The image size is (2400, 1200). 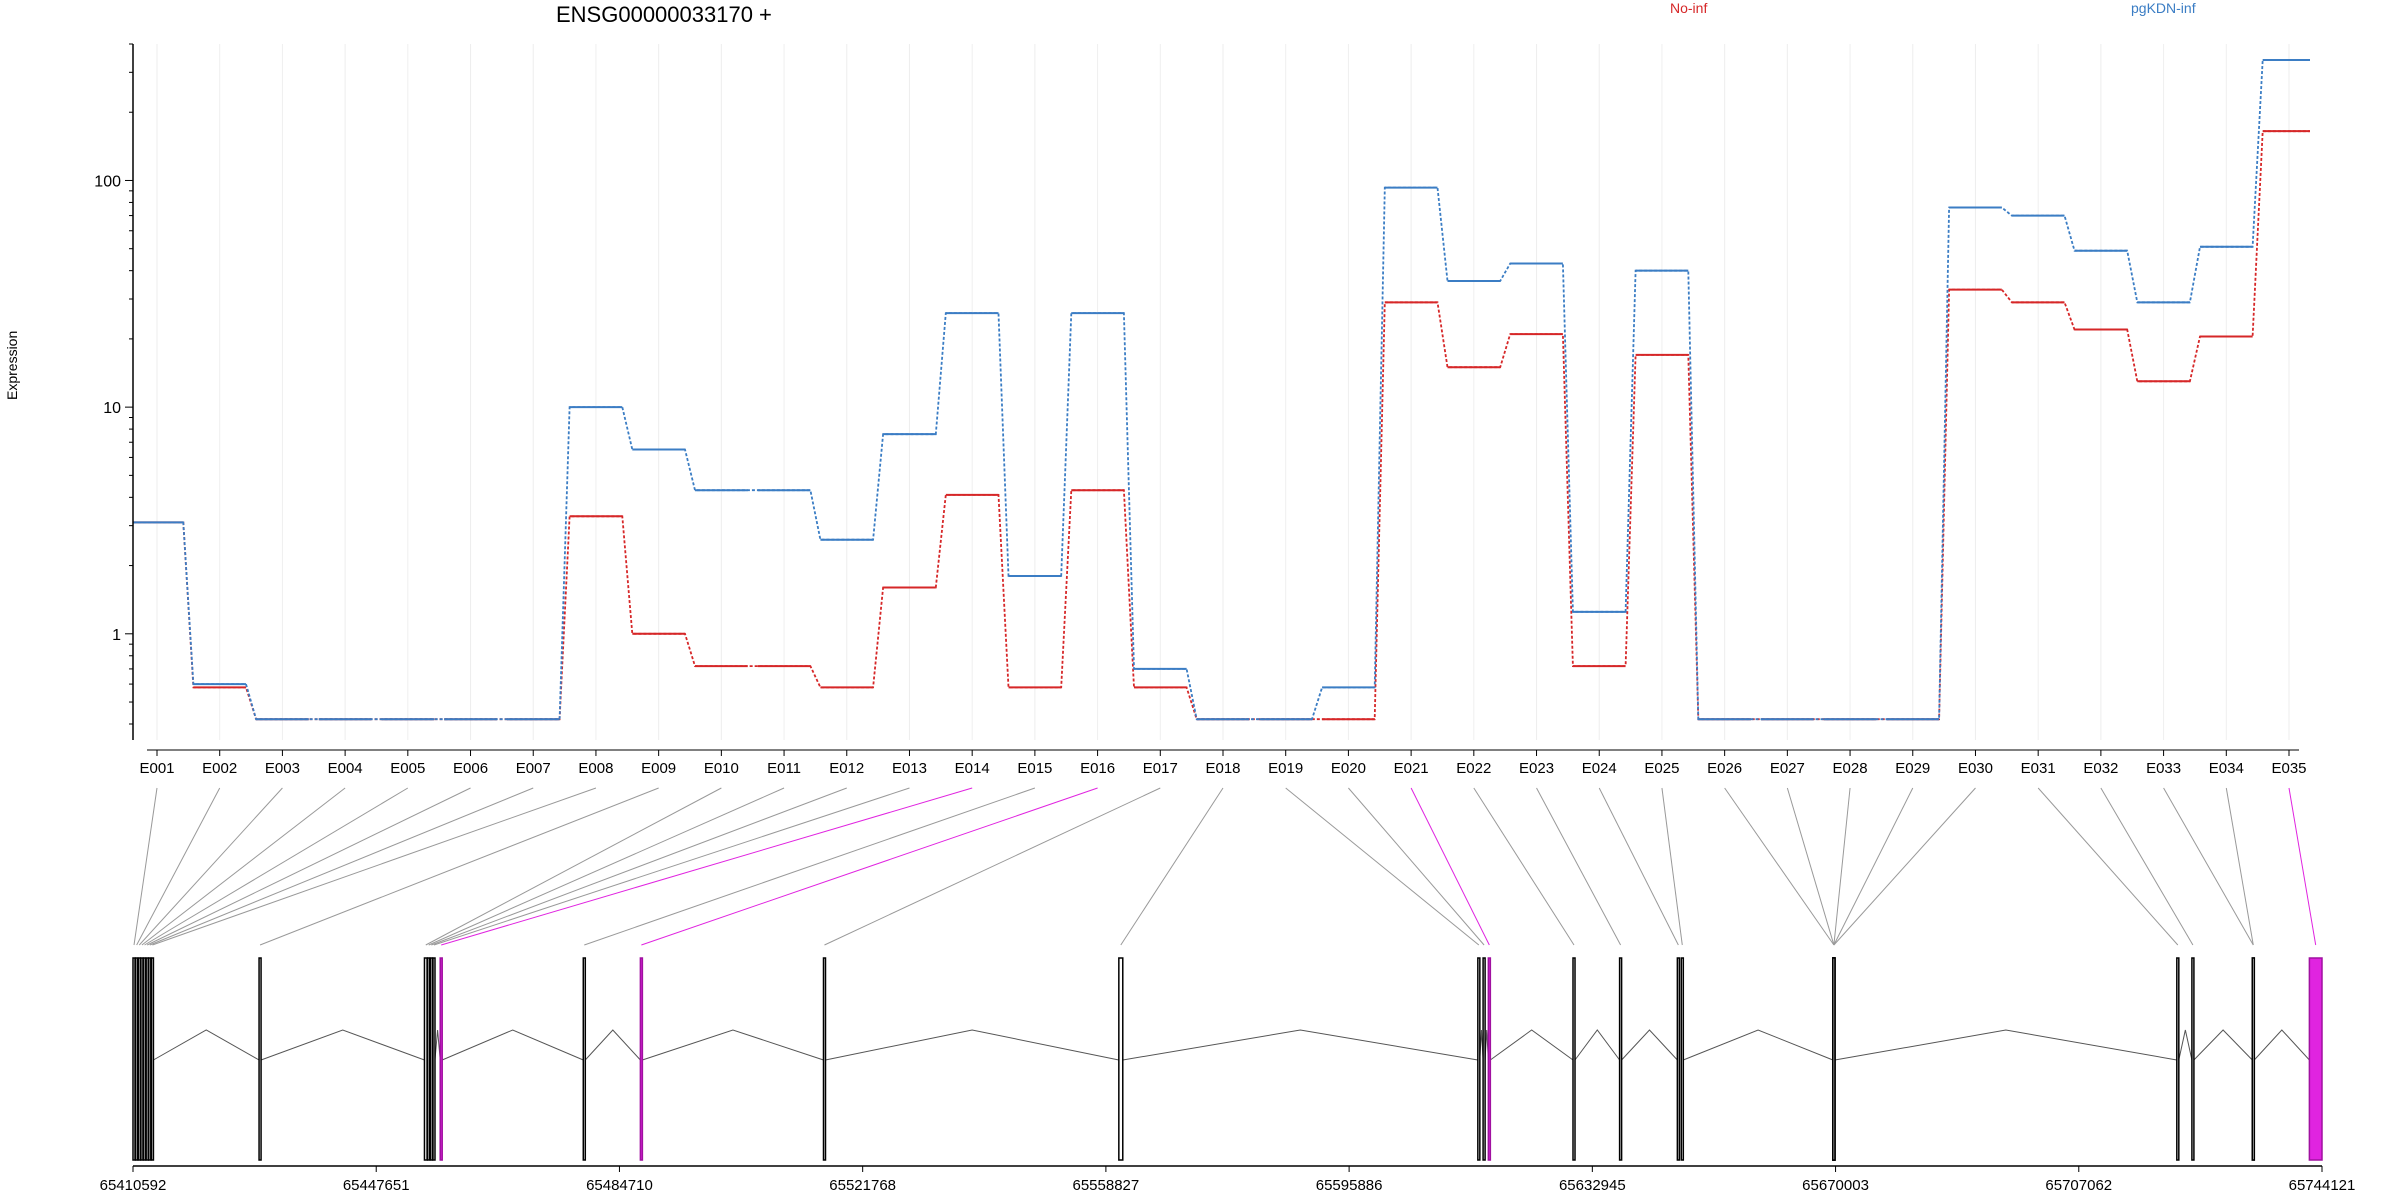 What do you see at coordinates (1034, 768) in the screenshot?
I see `x-tick-label-e015: E015` at bounding box center [1034, 768].